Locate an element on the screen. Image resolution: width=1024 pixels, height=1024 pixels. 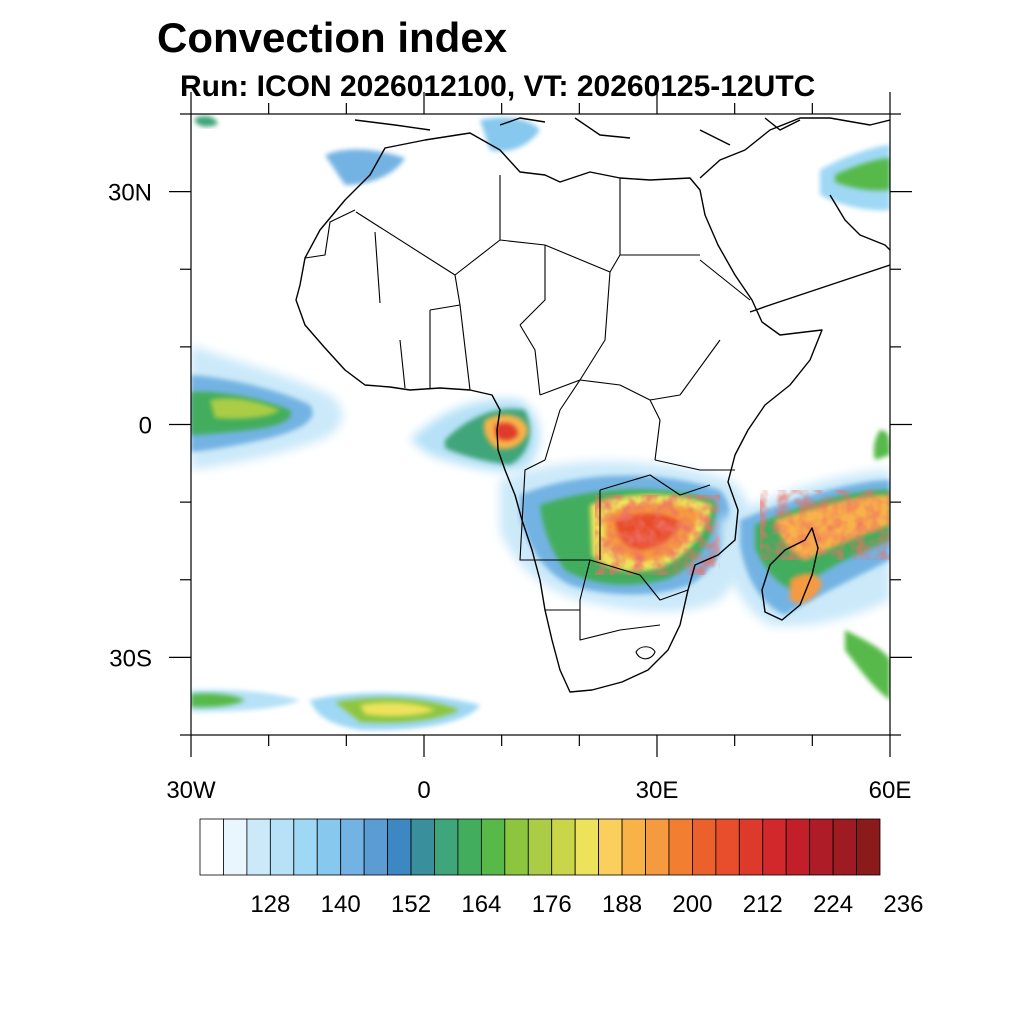
field-madagascar is located at coordinates (805, 528).